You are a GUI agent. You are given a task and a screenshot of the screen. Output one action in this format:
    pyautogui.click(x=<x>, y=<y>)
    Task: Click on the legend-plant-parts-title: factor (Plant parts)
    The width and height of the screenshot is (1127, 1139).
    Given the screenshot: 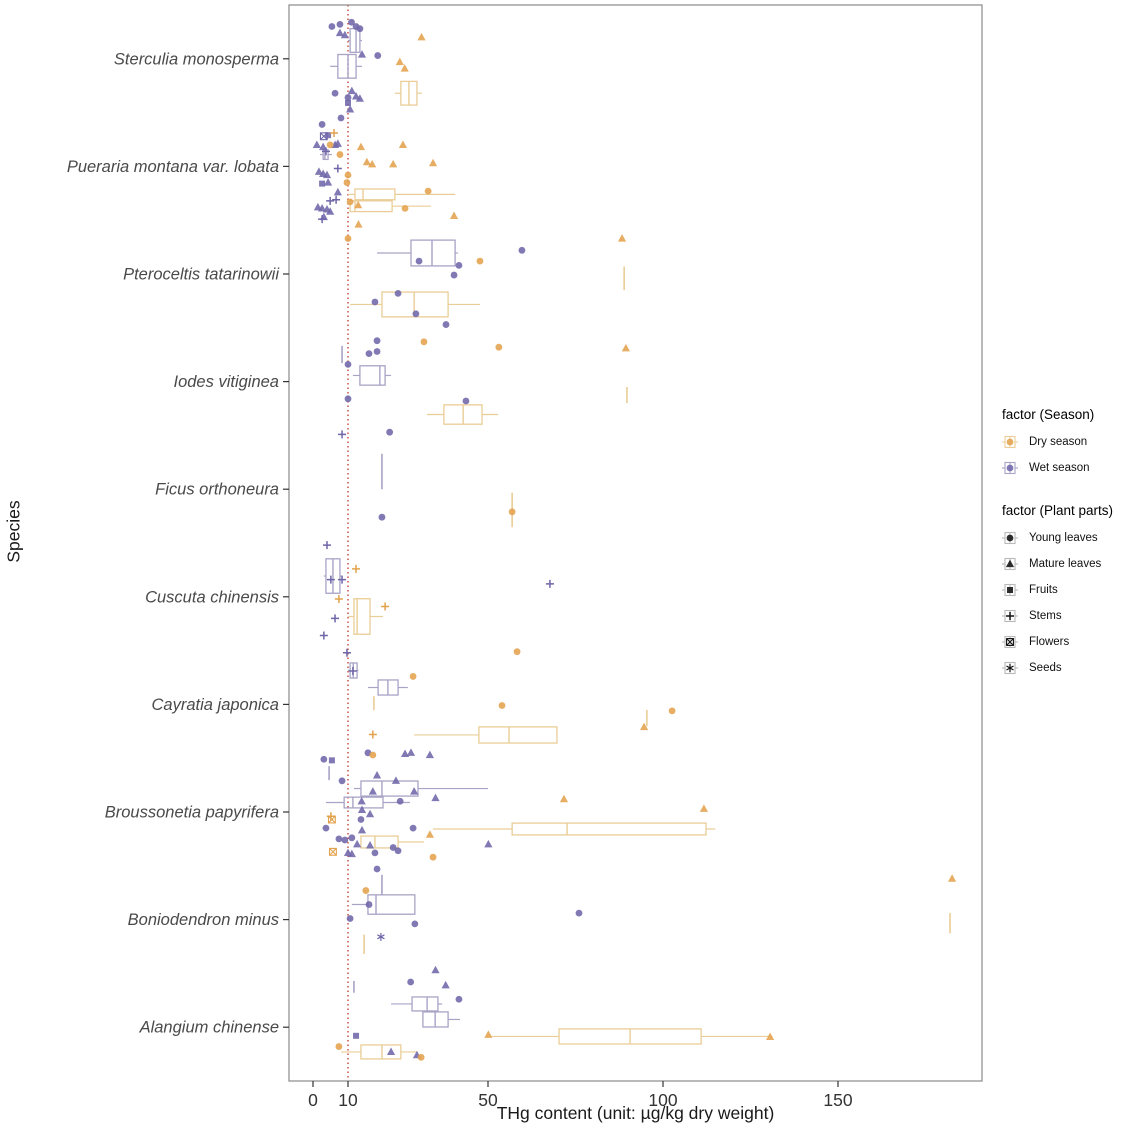 What is the action you would take?
    pyautogui.click(x=1058, y=510)
    